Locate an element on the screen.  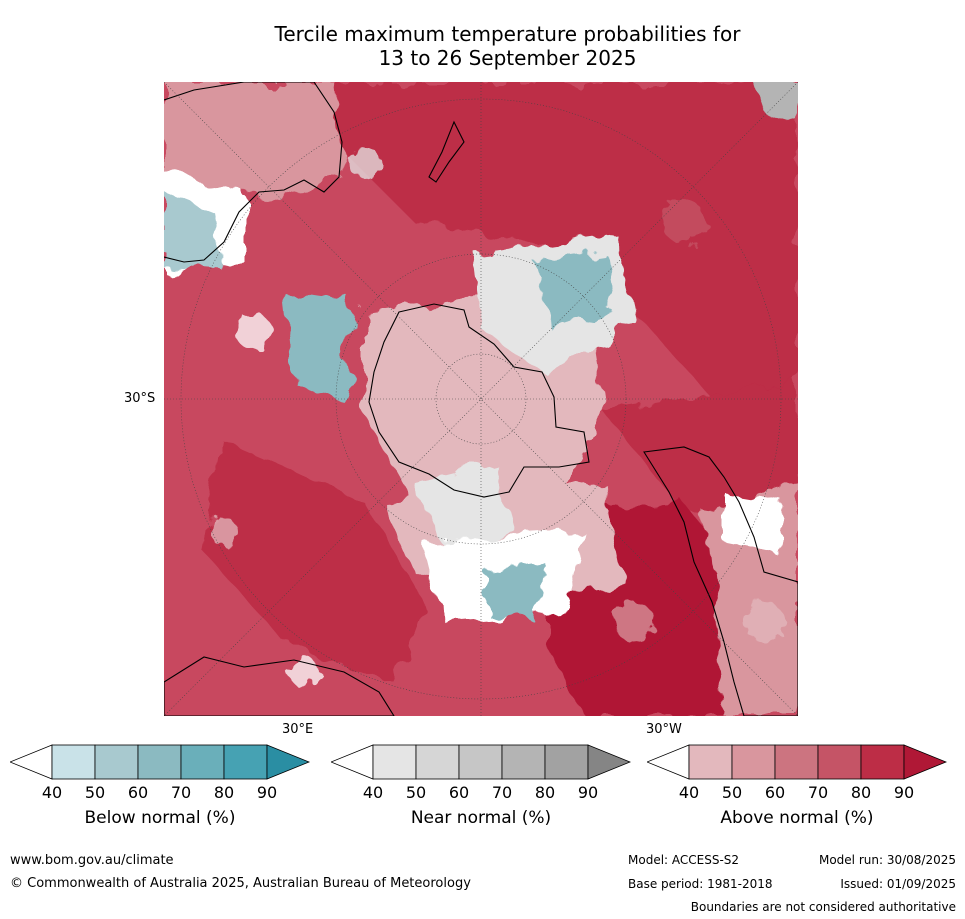
model-text: Model: ACCESS-S2 is located at coordinates (684, 860).